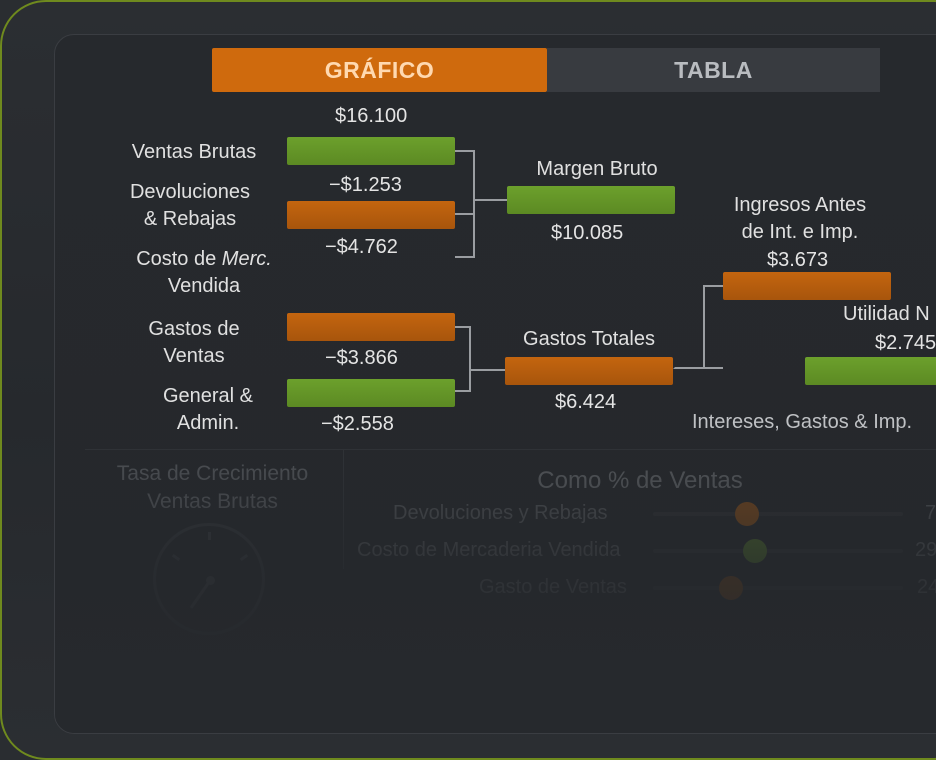  Describe the element at coordinates (371, 151) in the screenshot. I see `gross-sales-bar` at that location.